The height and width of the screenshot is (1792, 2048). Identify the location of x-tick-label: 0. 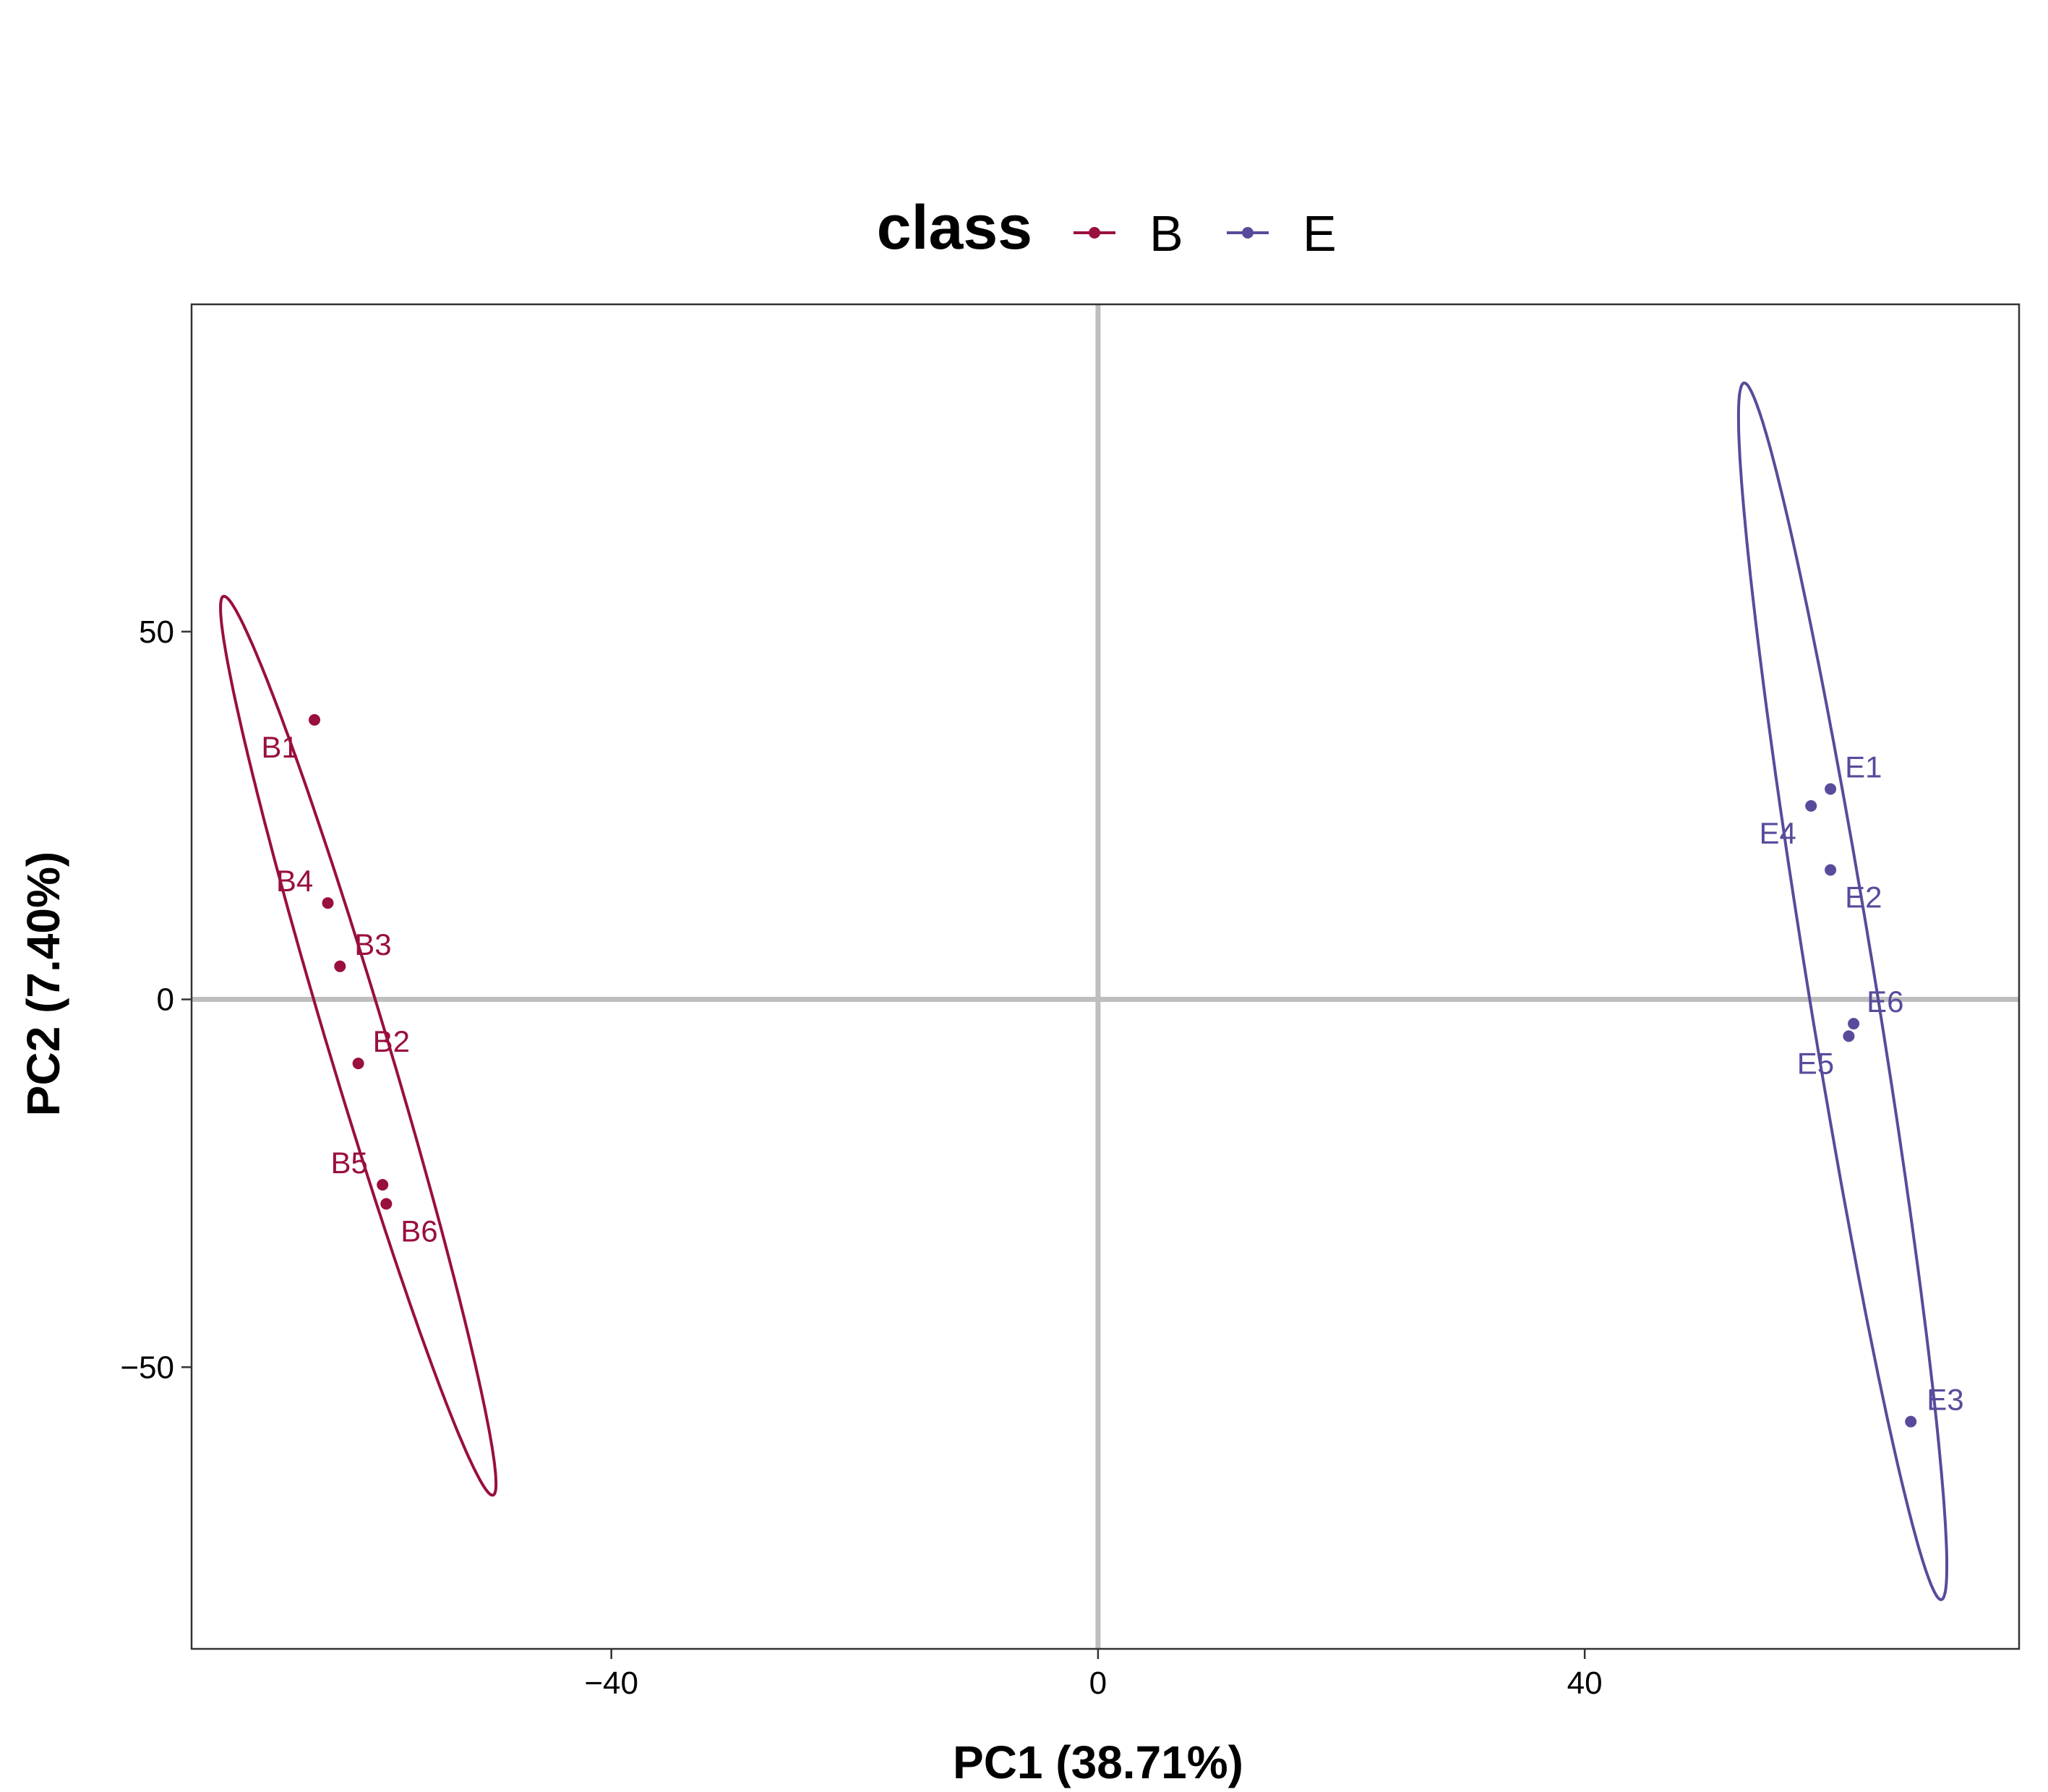
(1098, 1683).